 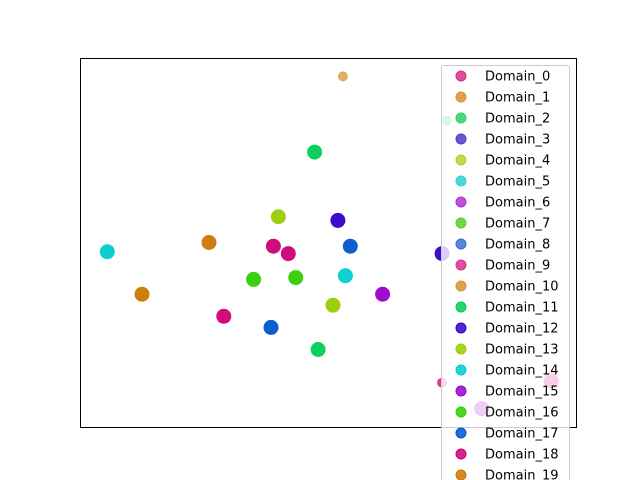 What do you see at coordinates (517, 203) in the screenshot?
I see `legend-label-domain-6: Domain_6` at bounding box center [517, 203].